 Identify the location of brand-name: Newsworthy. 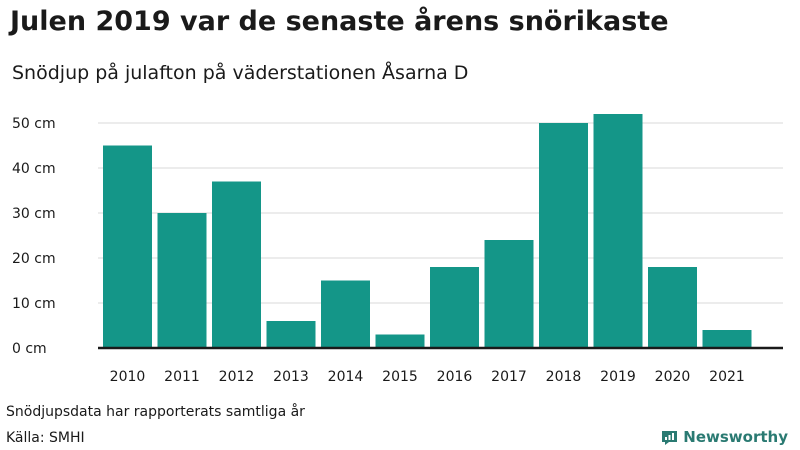
(735, 437).